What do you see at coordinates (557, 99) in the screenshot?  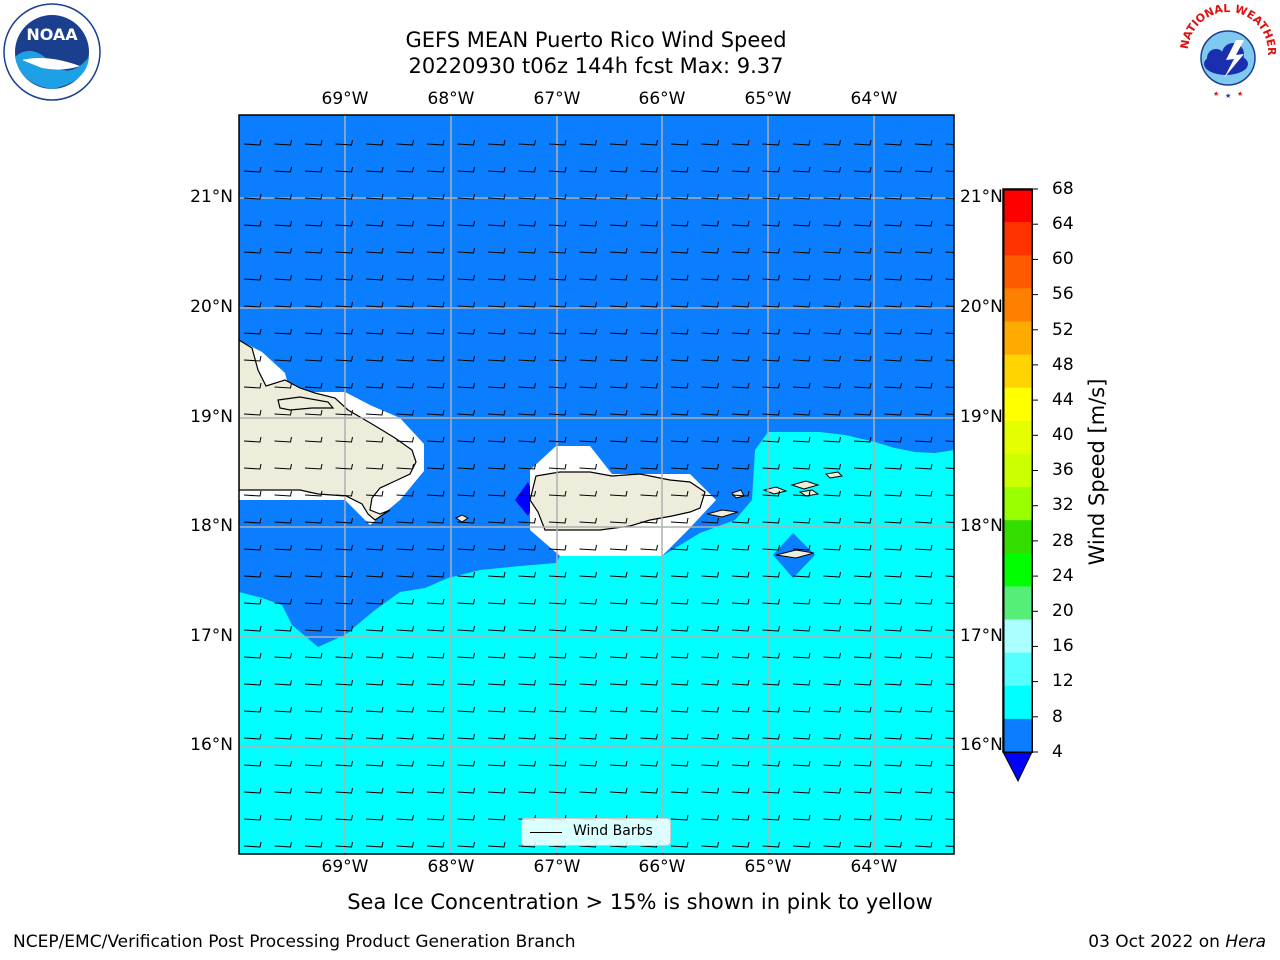 I see `lon-label-top: 67°W` at bounding box center [557, 99].